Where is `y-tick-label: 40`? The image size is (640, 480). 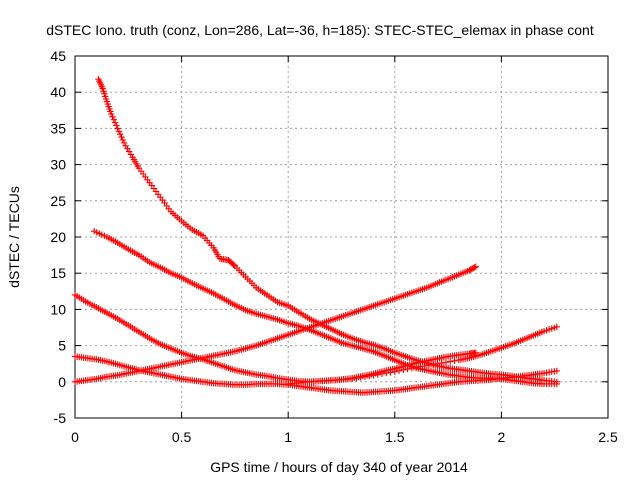
y-tick-label: 40 is located at coordinates (58, 92).